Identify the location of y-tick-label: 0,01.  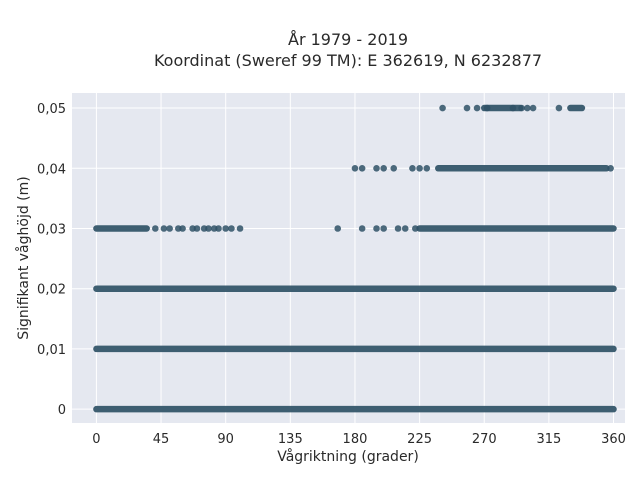
(51, 350).